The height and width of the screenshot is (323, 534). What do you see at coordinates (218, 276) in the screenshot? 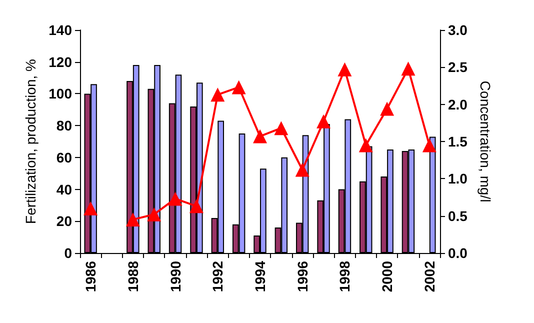
I see `x-tick-label: 1992` at bounding box center [218, 276].